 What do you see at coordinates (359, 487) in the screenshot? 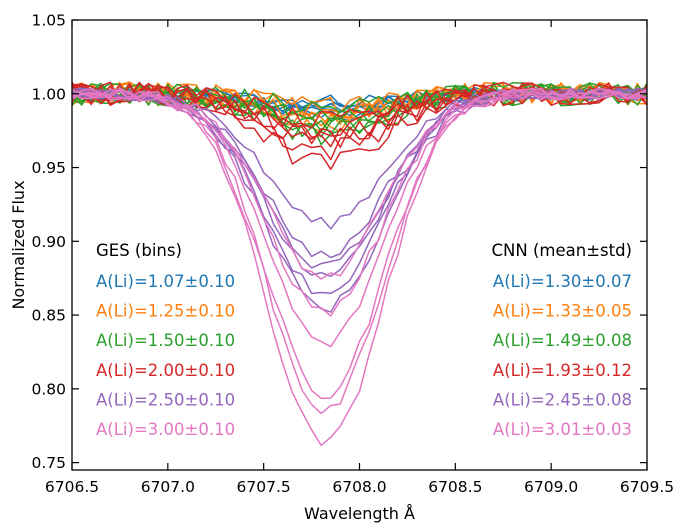
I see `x-tick-label: 6708.0` at bounding box center [359, 487].